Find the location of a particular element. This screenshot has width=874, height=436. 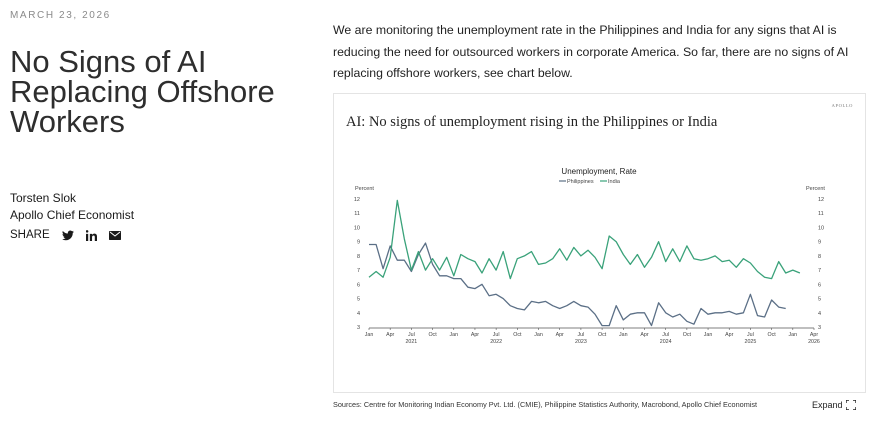

email-icon is located at coordinates (114, 235).